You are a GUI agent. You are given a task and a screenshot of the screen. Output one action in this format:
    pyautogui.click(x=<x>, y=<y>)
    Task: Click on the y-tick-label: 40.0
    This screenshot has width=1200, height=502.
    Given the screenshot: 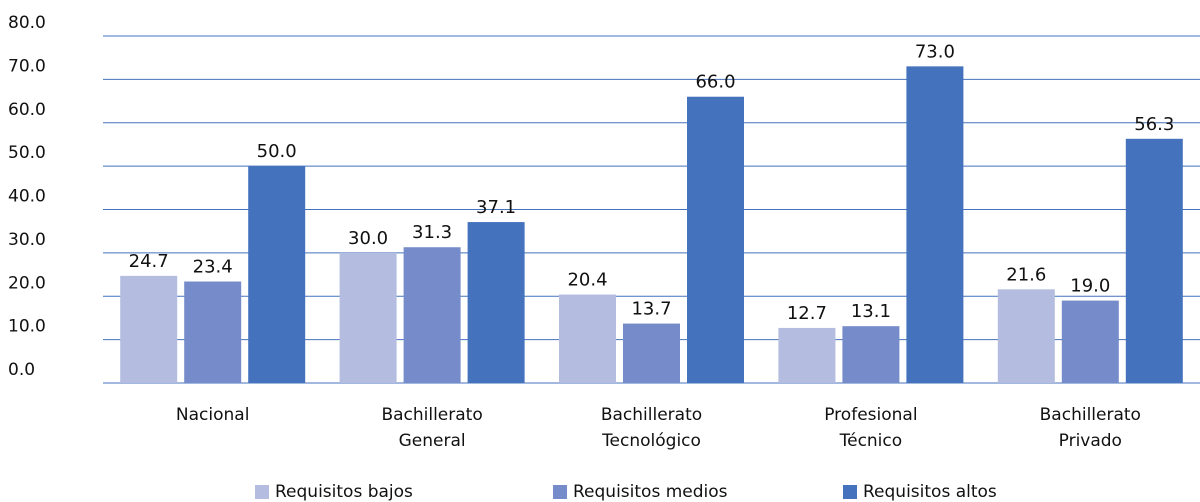 What is the action you would take?
    pyautogui.click(x=27, y=197)
    